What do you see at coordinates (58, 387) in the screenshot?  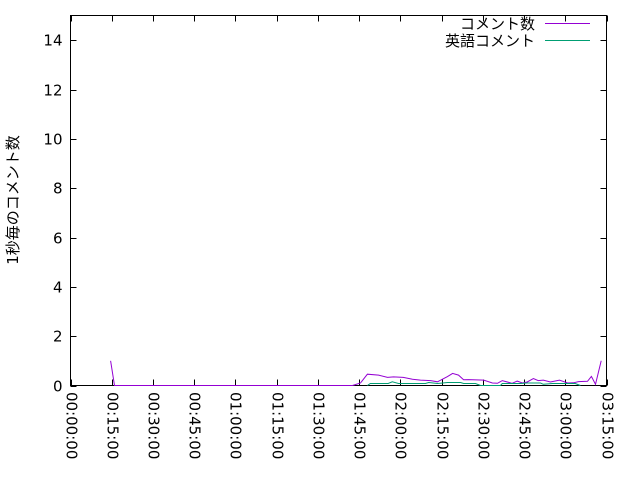 I see `y-tick-label: 0` at bounding box center [58, 387].